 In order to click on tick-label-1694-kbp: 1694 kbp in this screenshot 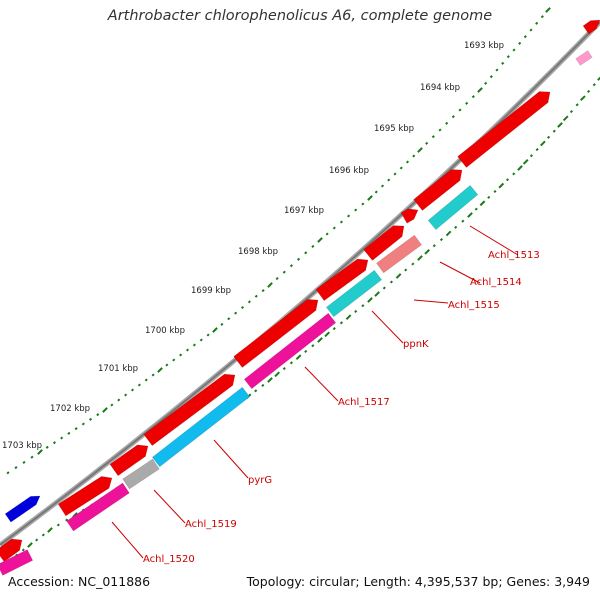, I will do `click(440, 88)`.